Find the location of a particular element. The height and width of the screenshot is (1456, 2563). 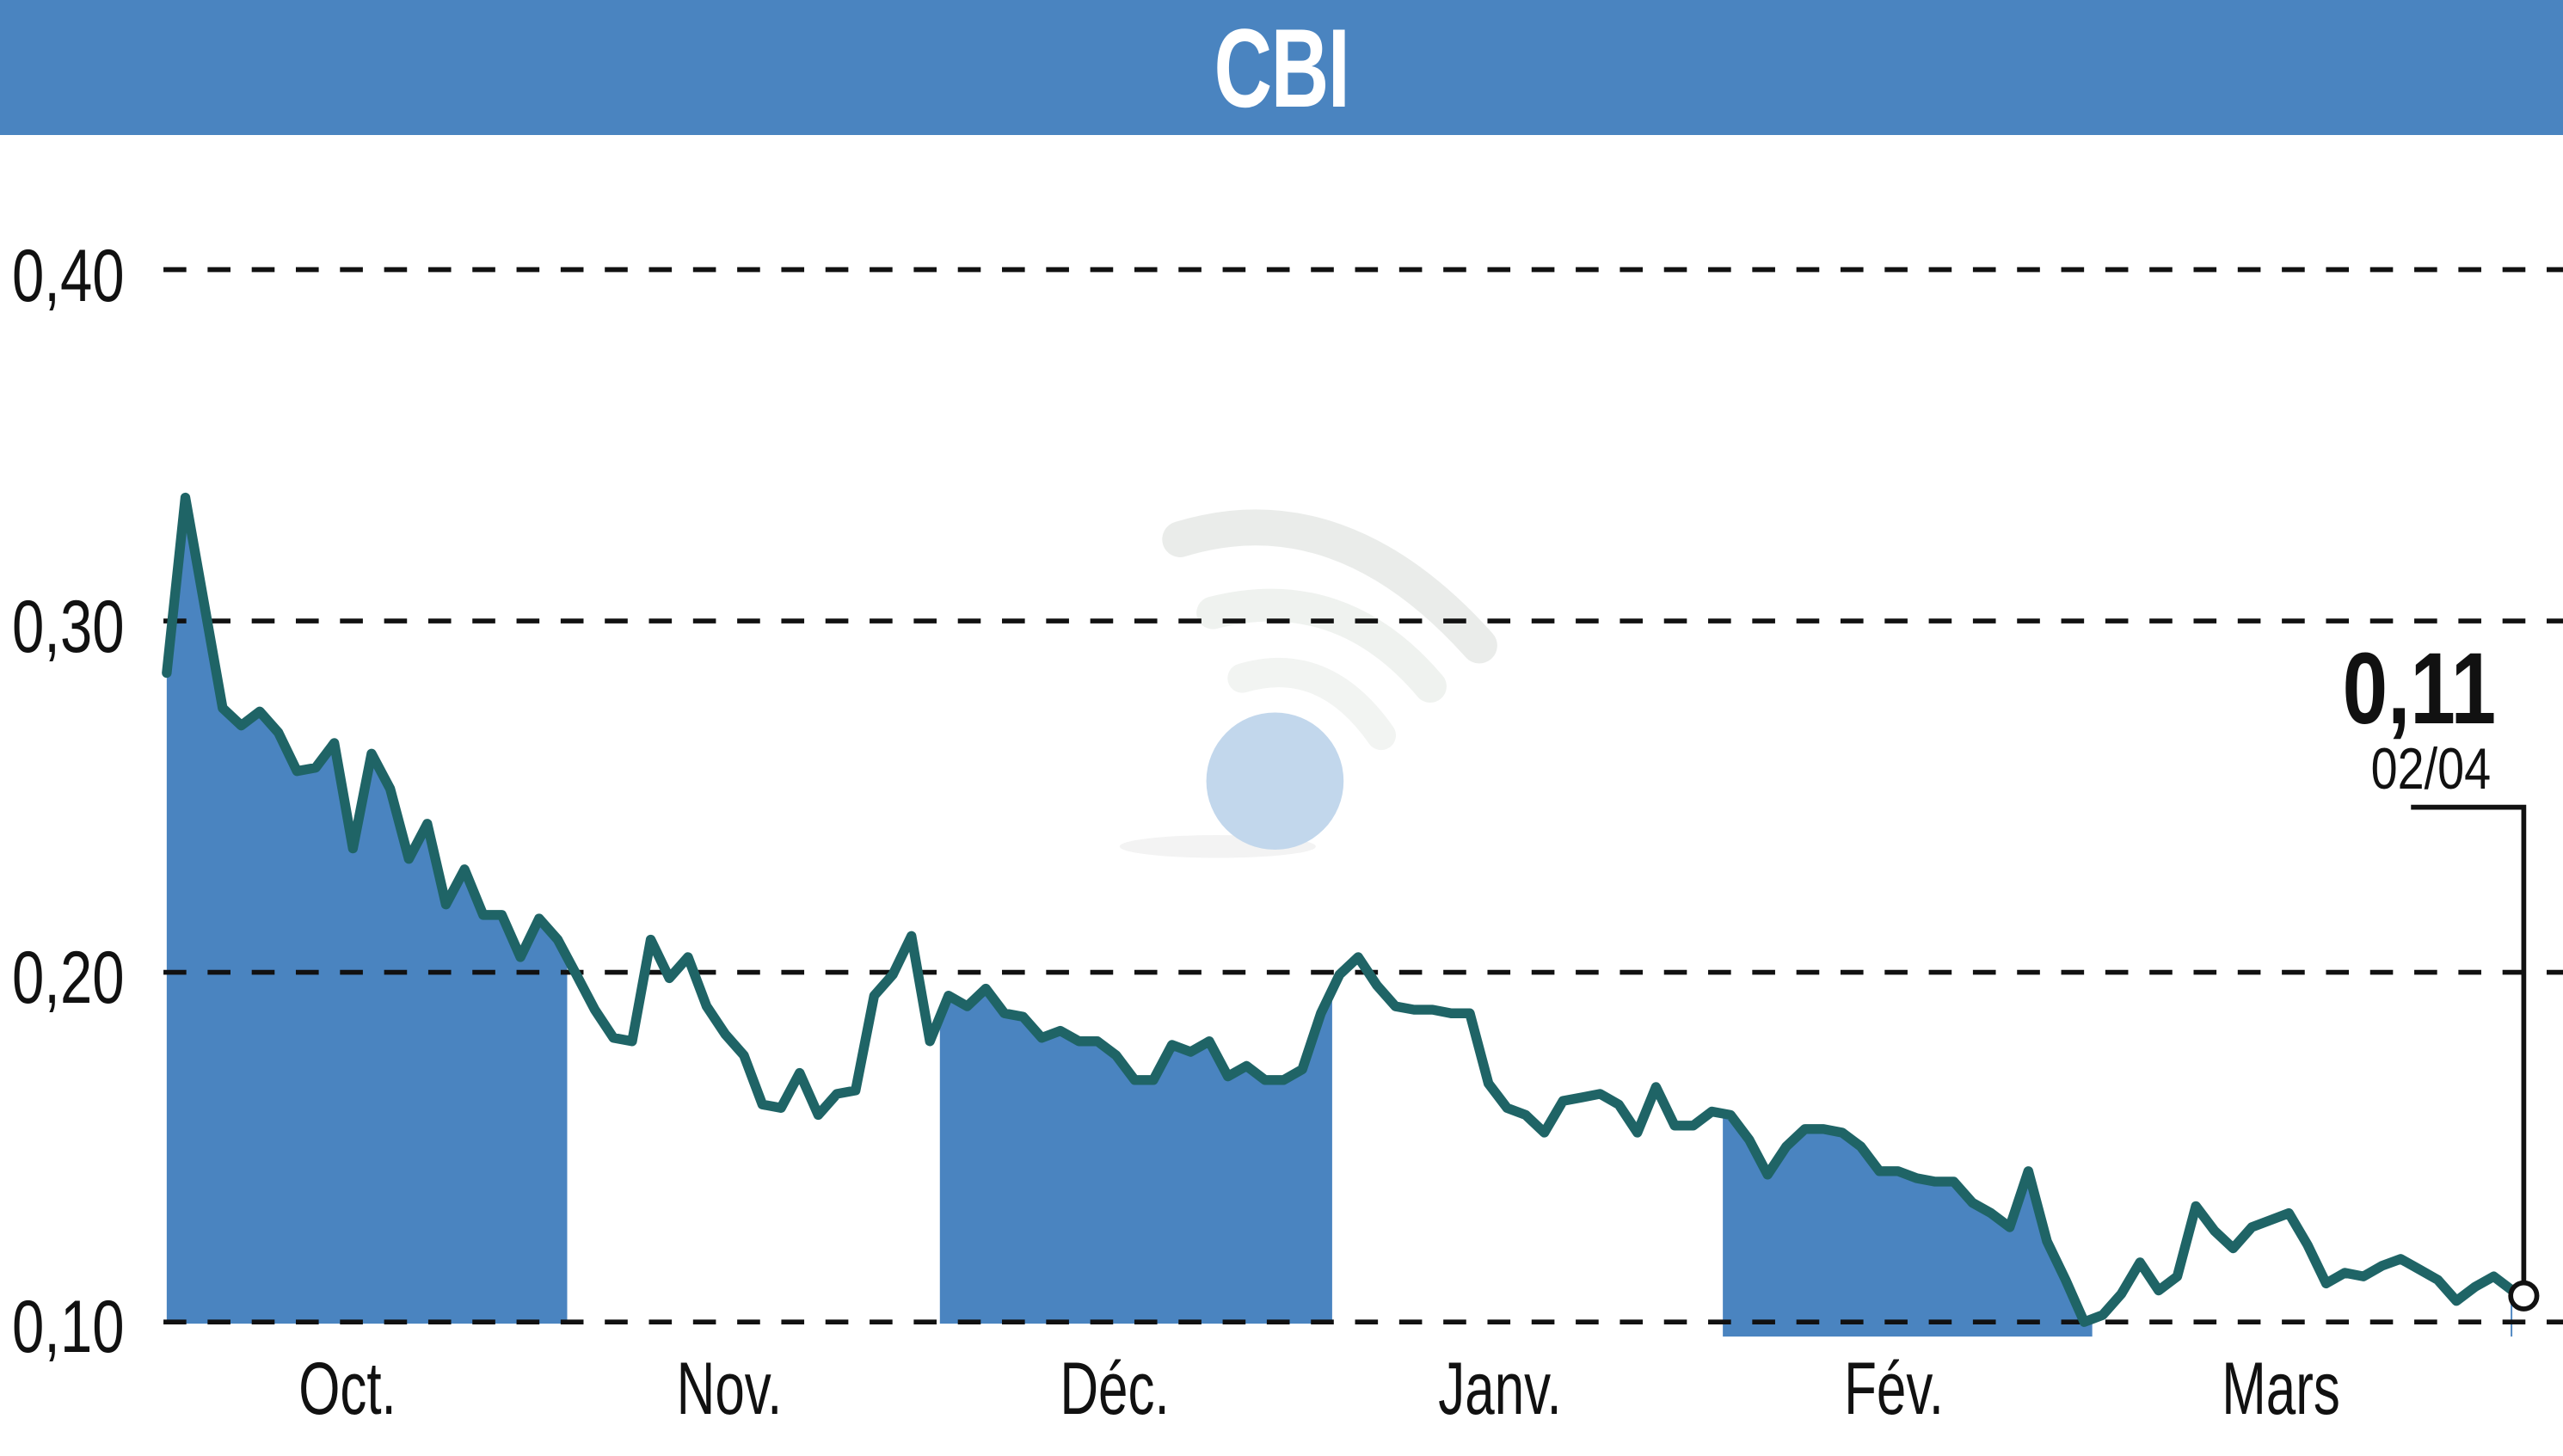

y-tick-label: 0,30 is located at coordinates (68, 627).